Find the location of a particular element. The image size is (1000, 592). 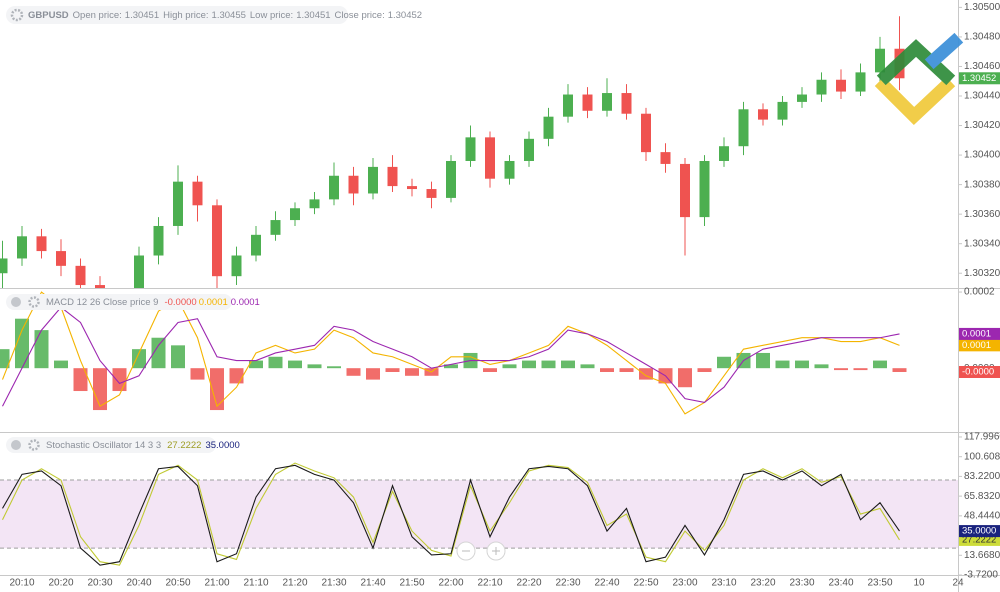

legend-value: 1.30451 is located at coordinates (313, 15).